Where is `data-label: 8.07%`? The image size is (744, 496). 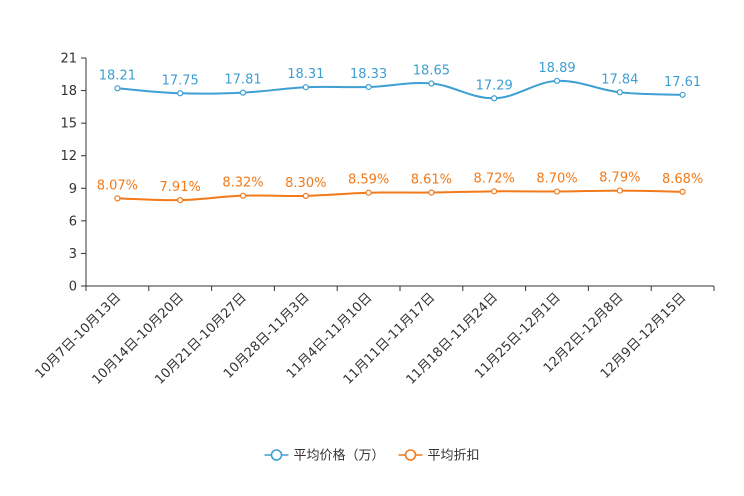
data-label: 8.07% is located at coordinates (117, 185).